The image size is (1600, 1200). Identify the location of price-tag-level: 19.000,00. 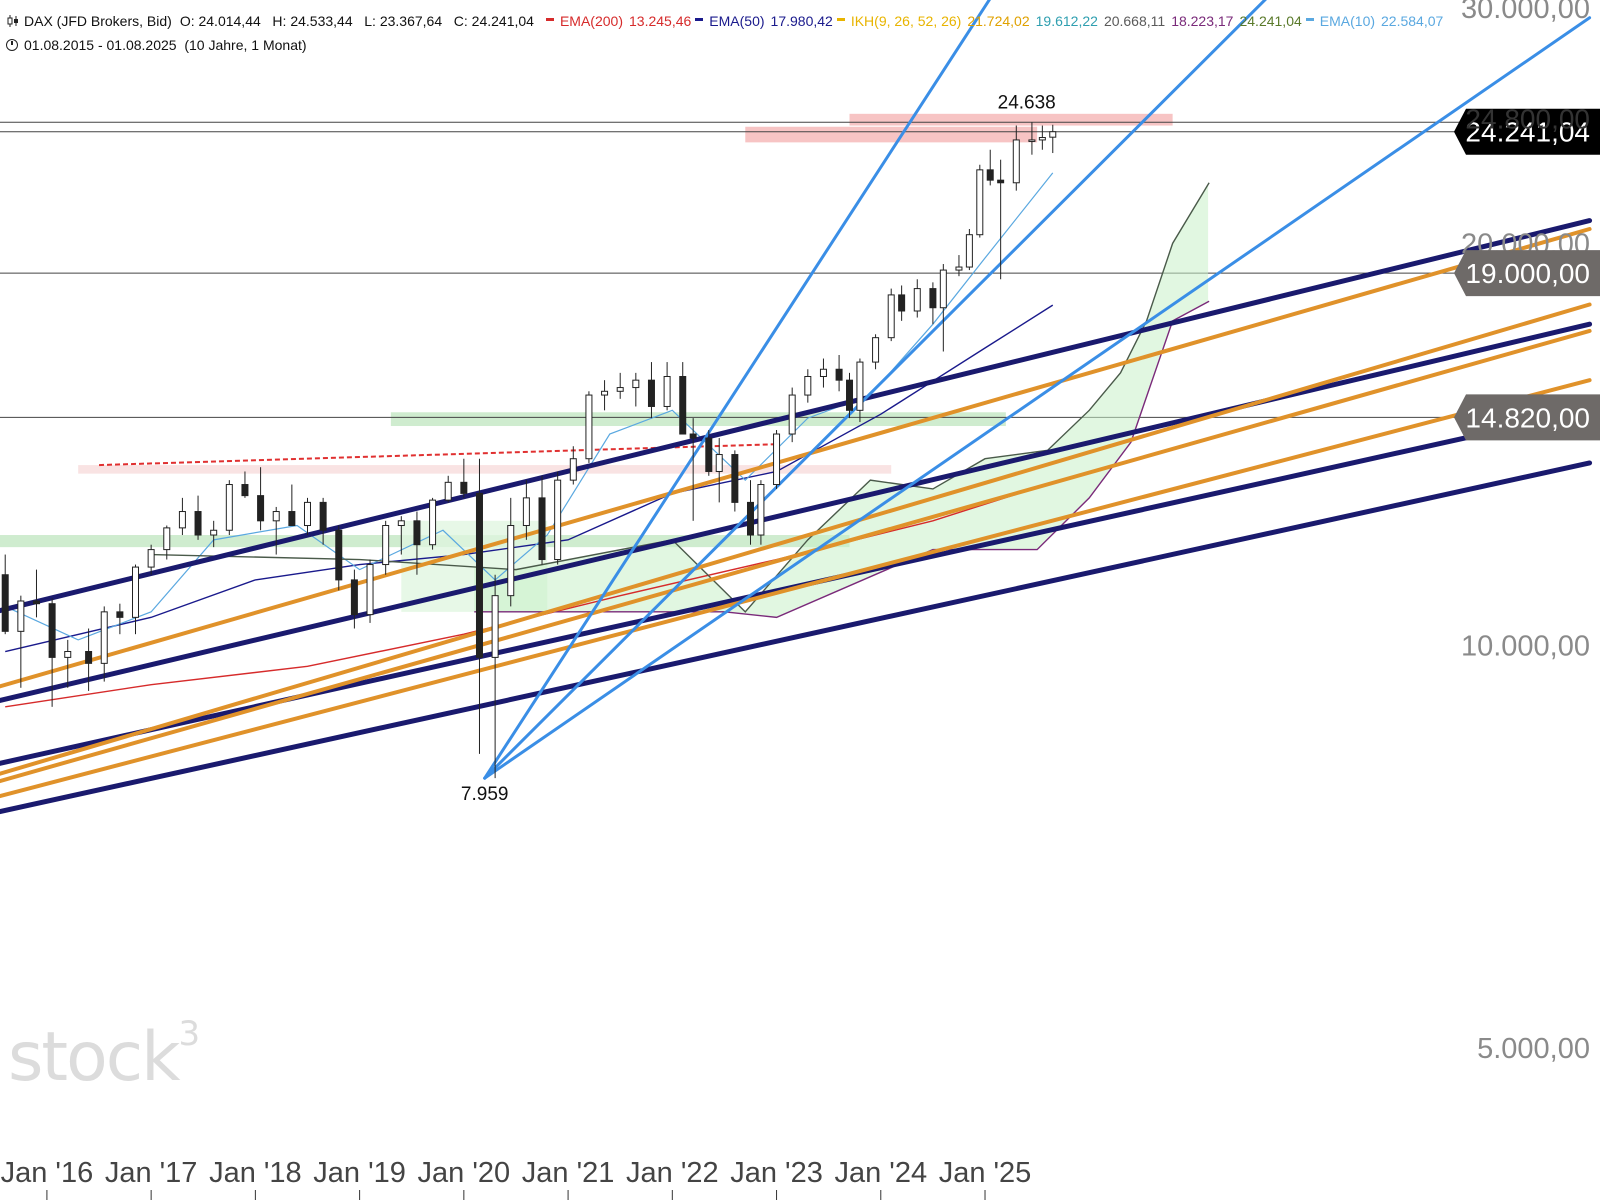
(1527, 273).